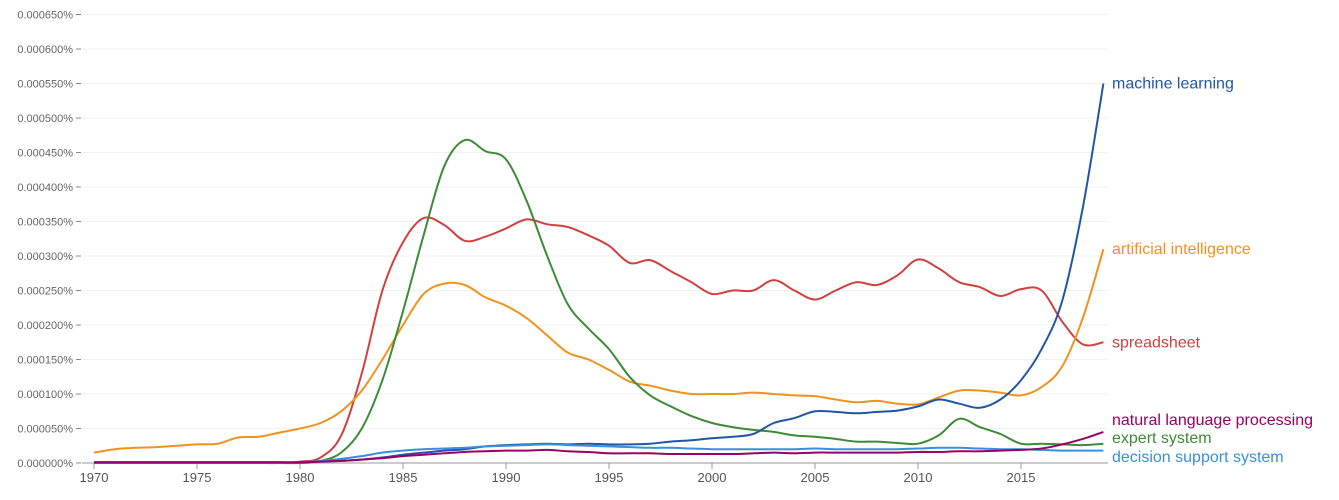 This screenshot has height=500, width=1339. What do you see at coordinates (300, 477) in the screenshot?
I see `x-tick-label: 1980` at bounding box center [300, 477].